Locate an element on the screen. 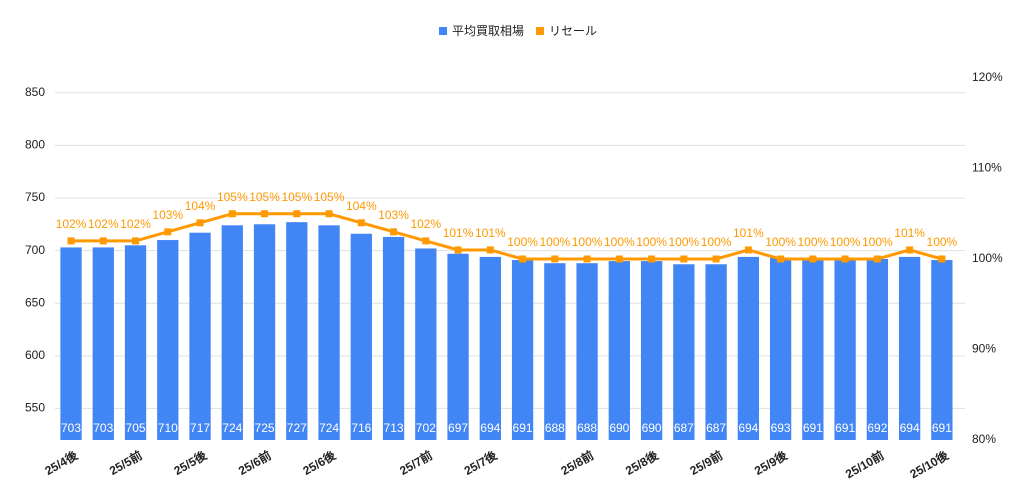  x-tick-label: 25/6後 is located at coordinates (319, 462).